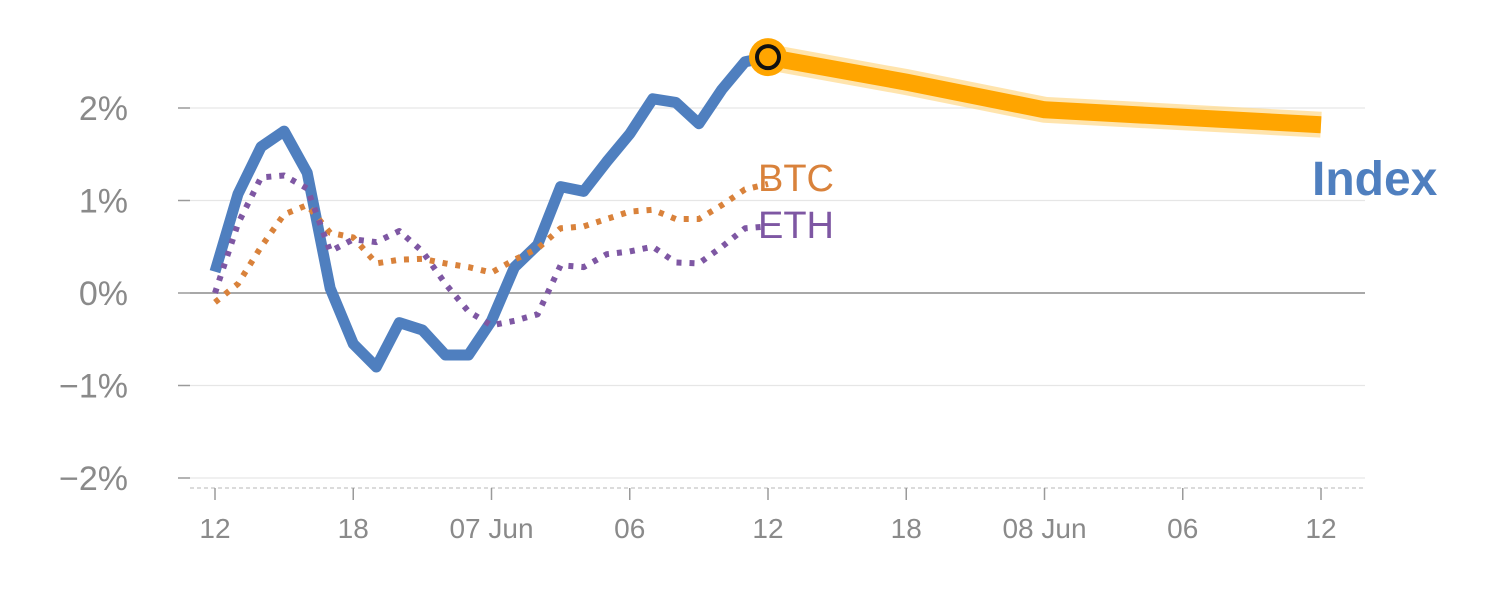  I want to click on y-tick-label: 1%, so click(103, 202).